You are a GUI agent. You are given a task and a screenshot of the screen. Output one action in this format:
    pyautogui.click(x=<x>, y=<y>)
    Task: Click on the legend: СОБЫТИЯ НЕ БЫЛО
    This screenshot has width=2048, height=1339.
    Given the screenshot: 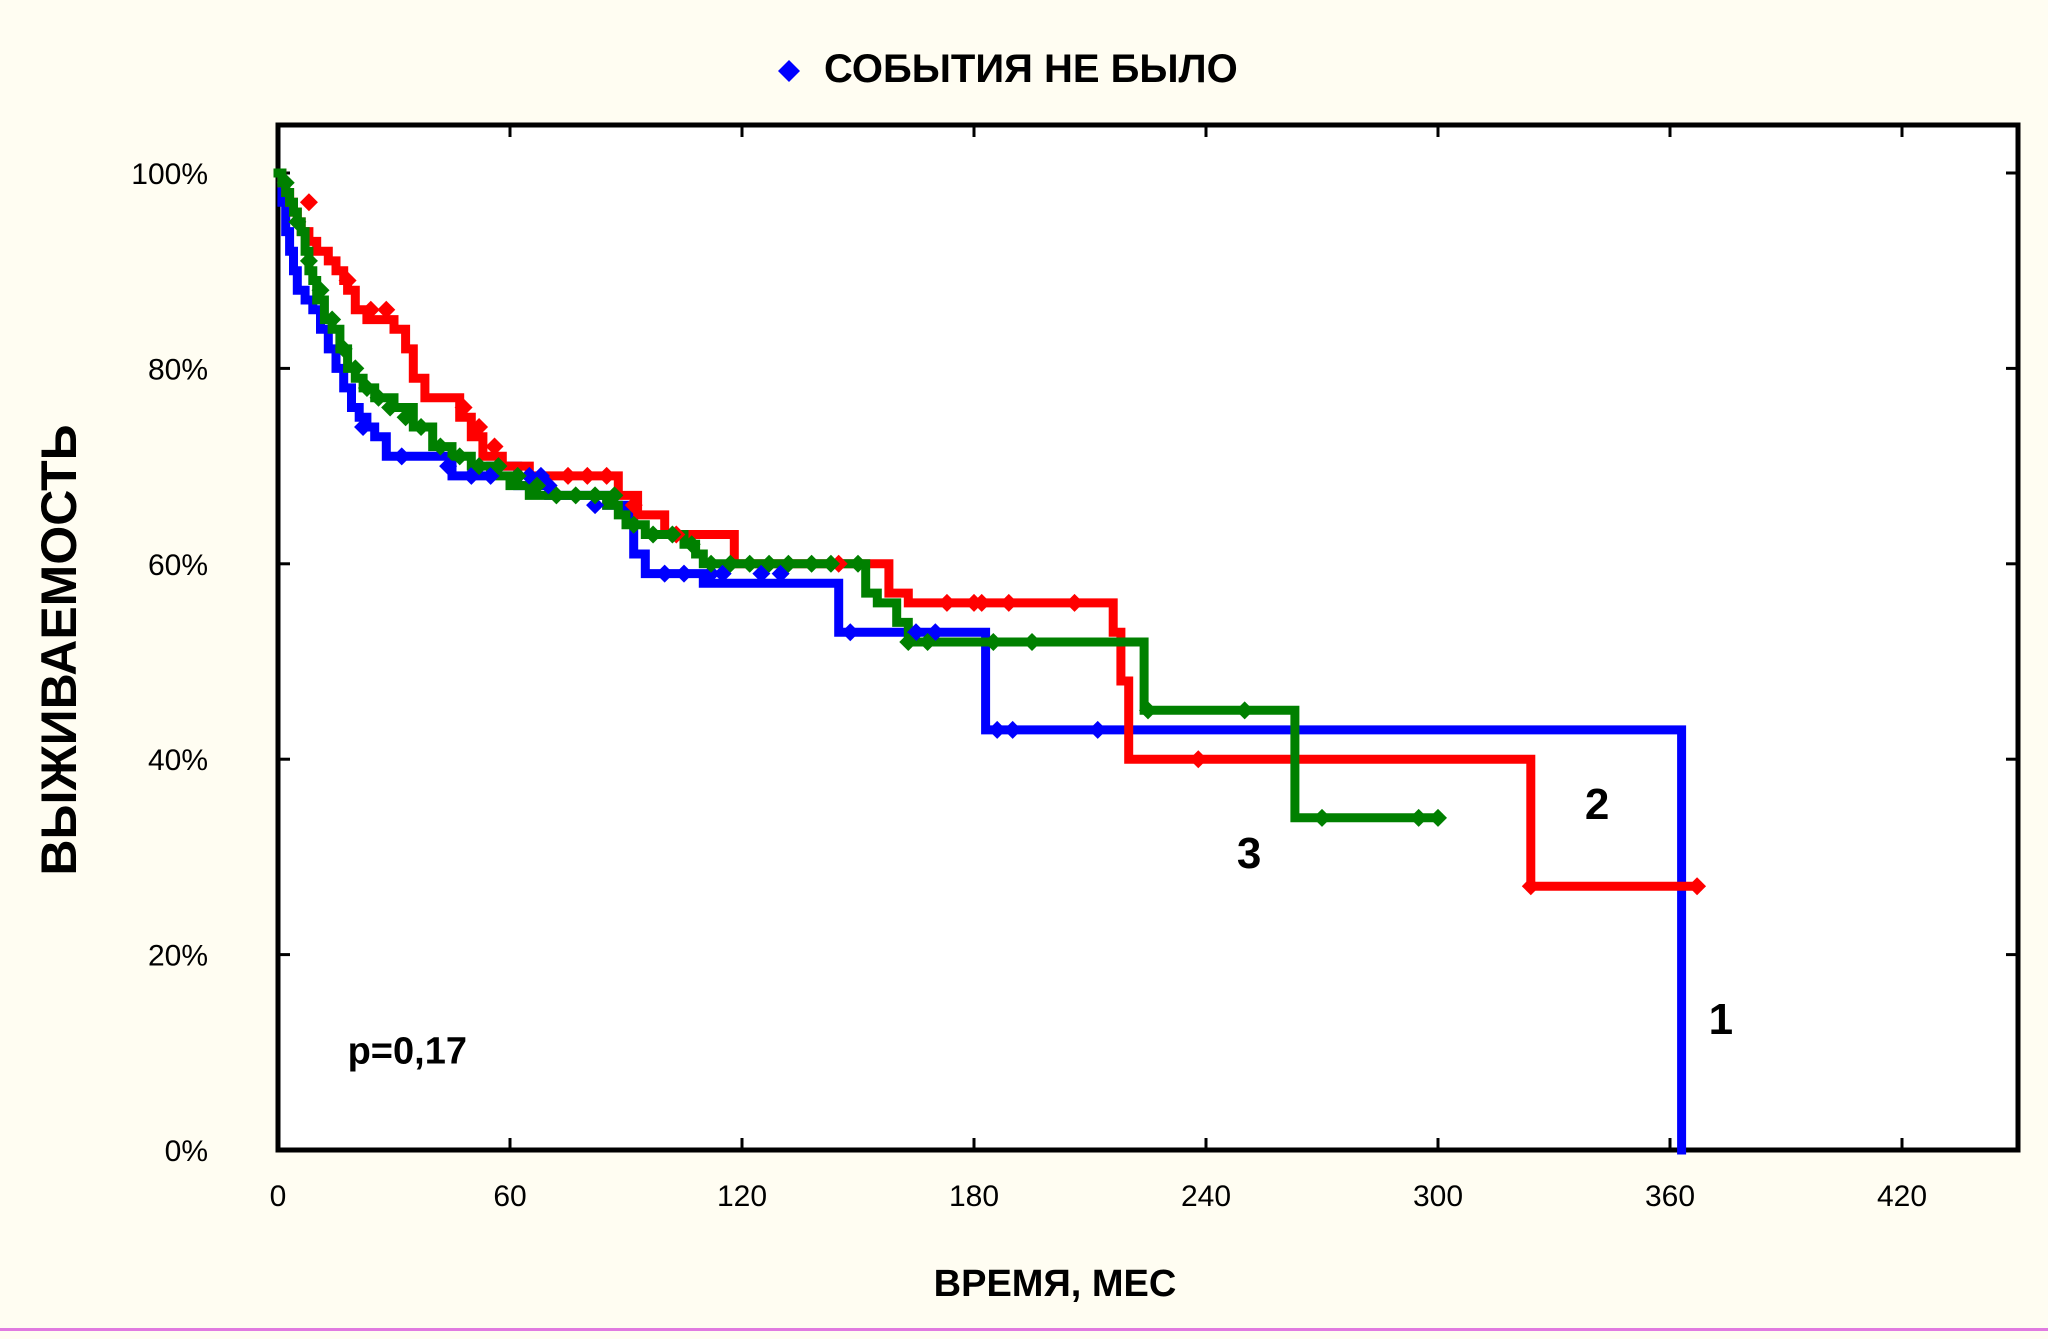 What is the action you would take?
    pyautogui.click(x=1008, y=69)
    